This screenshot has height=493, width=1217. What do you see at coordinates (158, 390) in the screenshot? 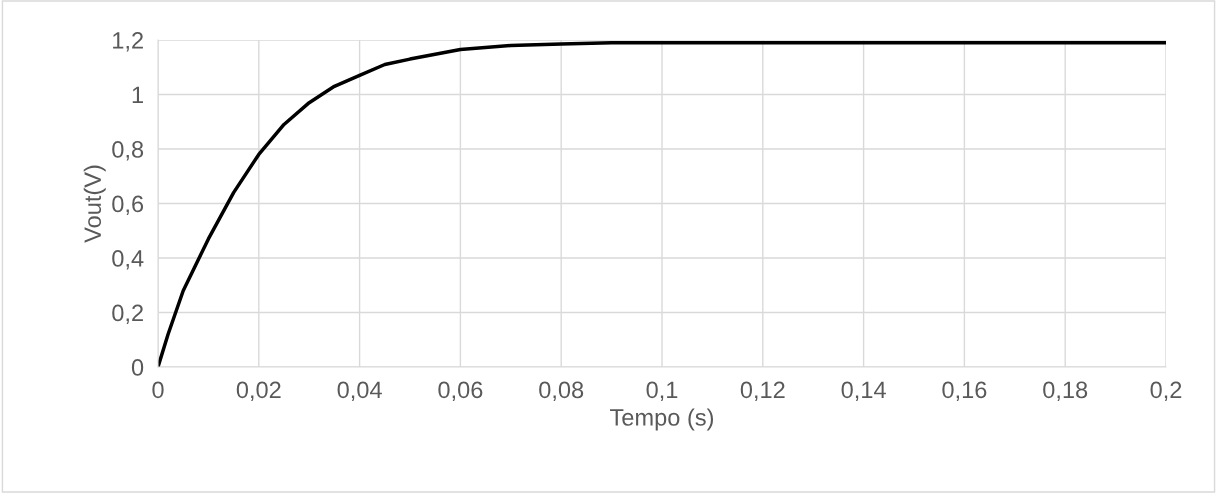
I see `x-tick-label: 0` at bounding box center [158, 390].